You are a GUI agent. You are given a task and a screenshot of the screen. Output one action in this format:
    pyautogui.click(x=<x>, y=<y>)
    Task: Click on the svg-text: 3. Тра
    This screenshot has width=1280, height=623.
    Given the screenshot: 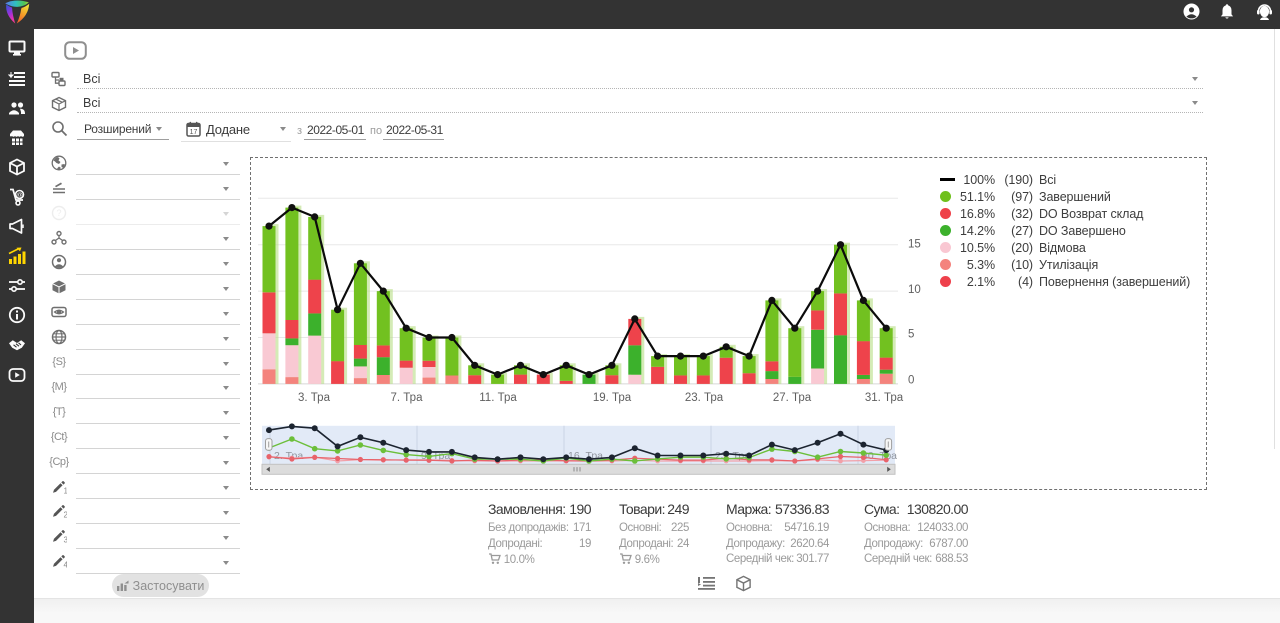 What is the action you would take?
    pyautogui.click(x=314, y=398)
    